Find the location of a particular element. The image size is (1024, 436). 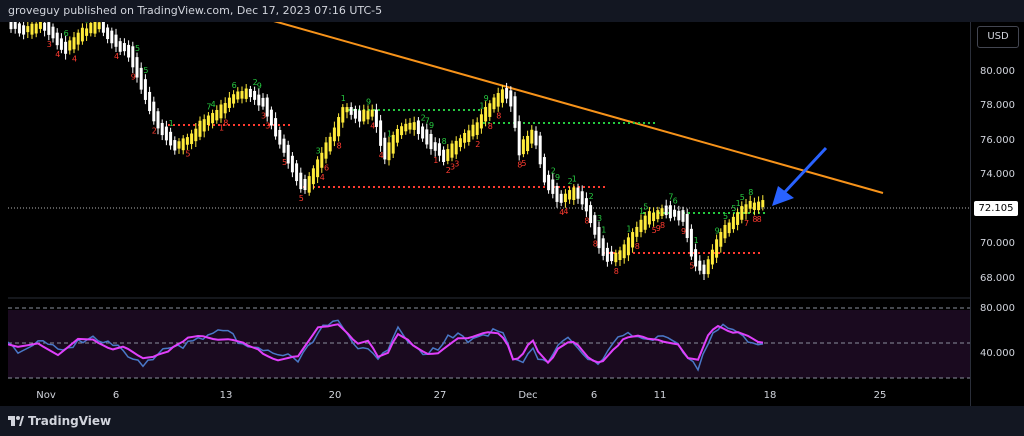

time-tick: 11 is located at coordinates (660, 395).